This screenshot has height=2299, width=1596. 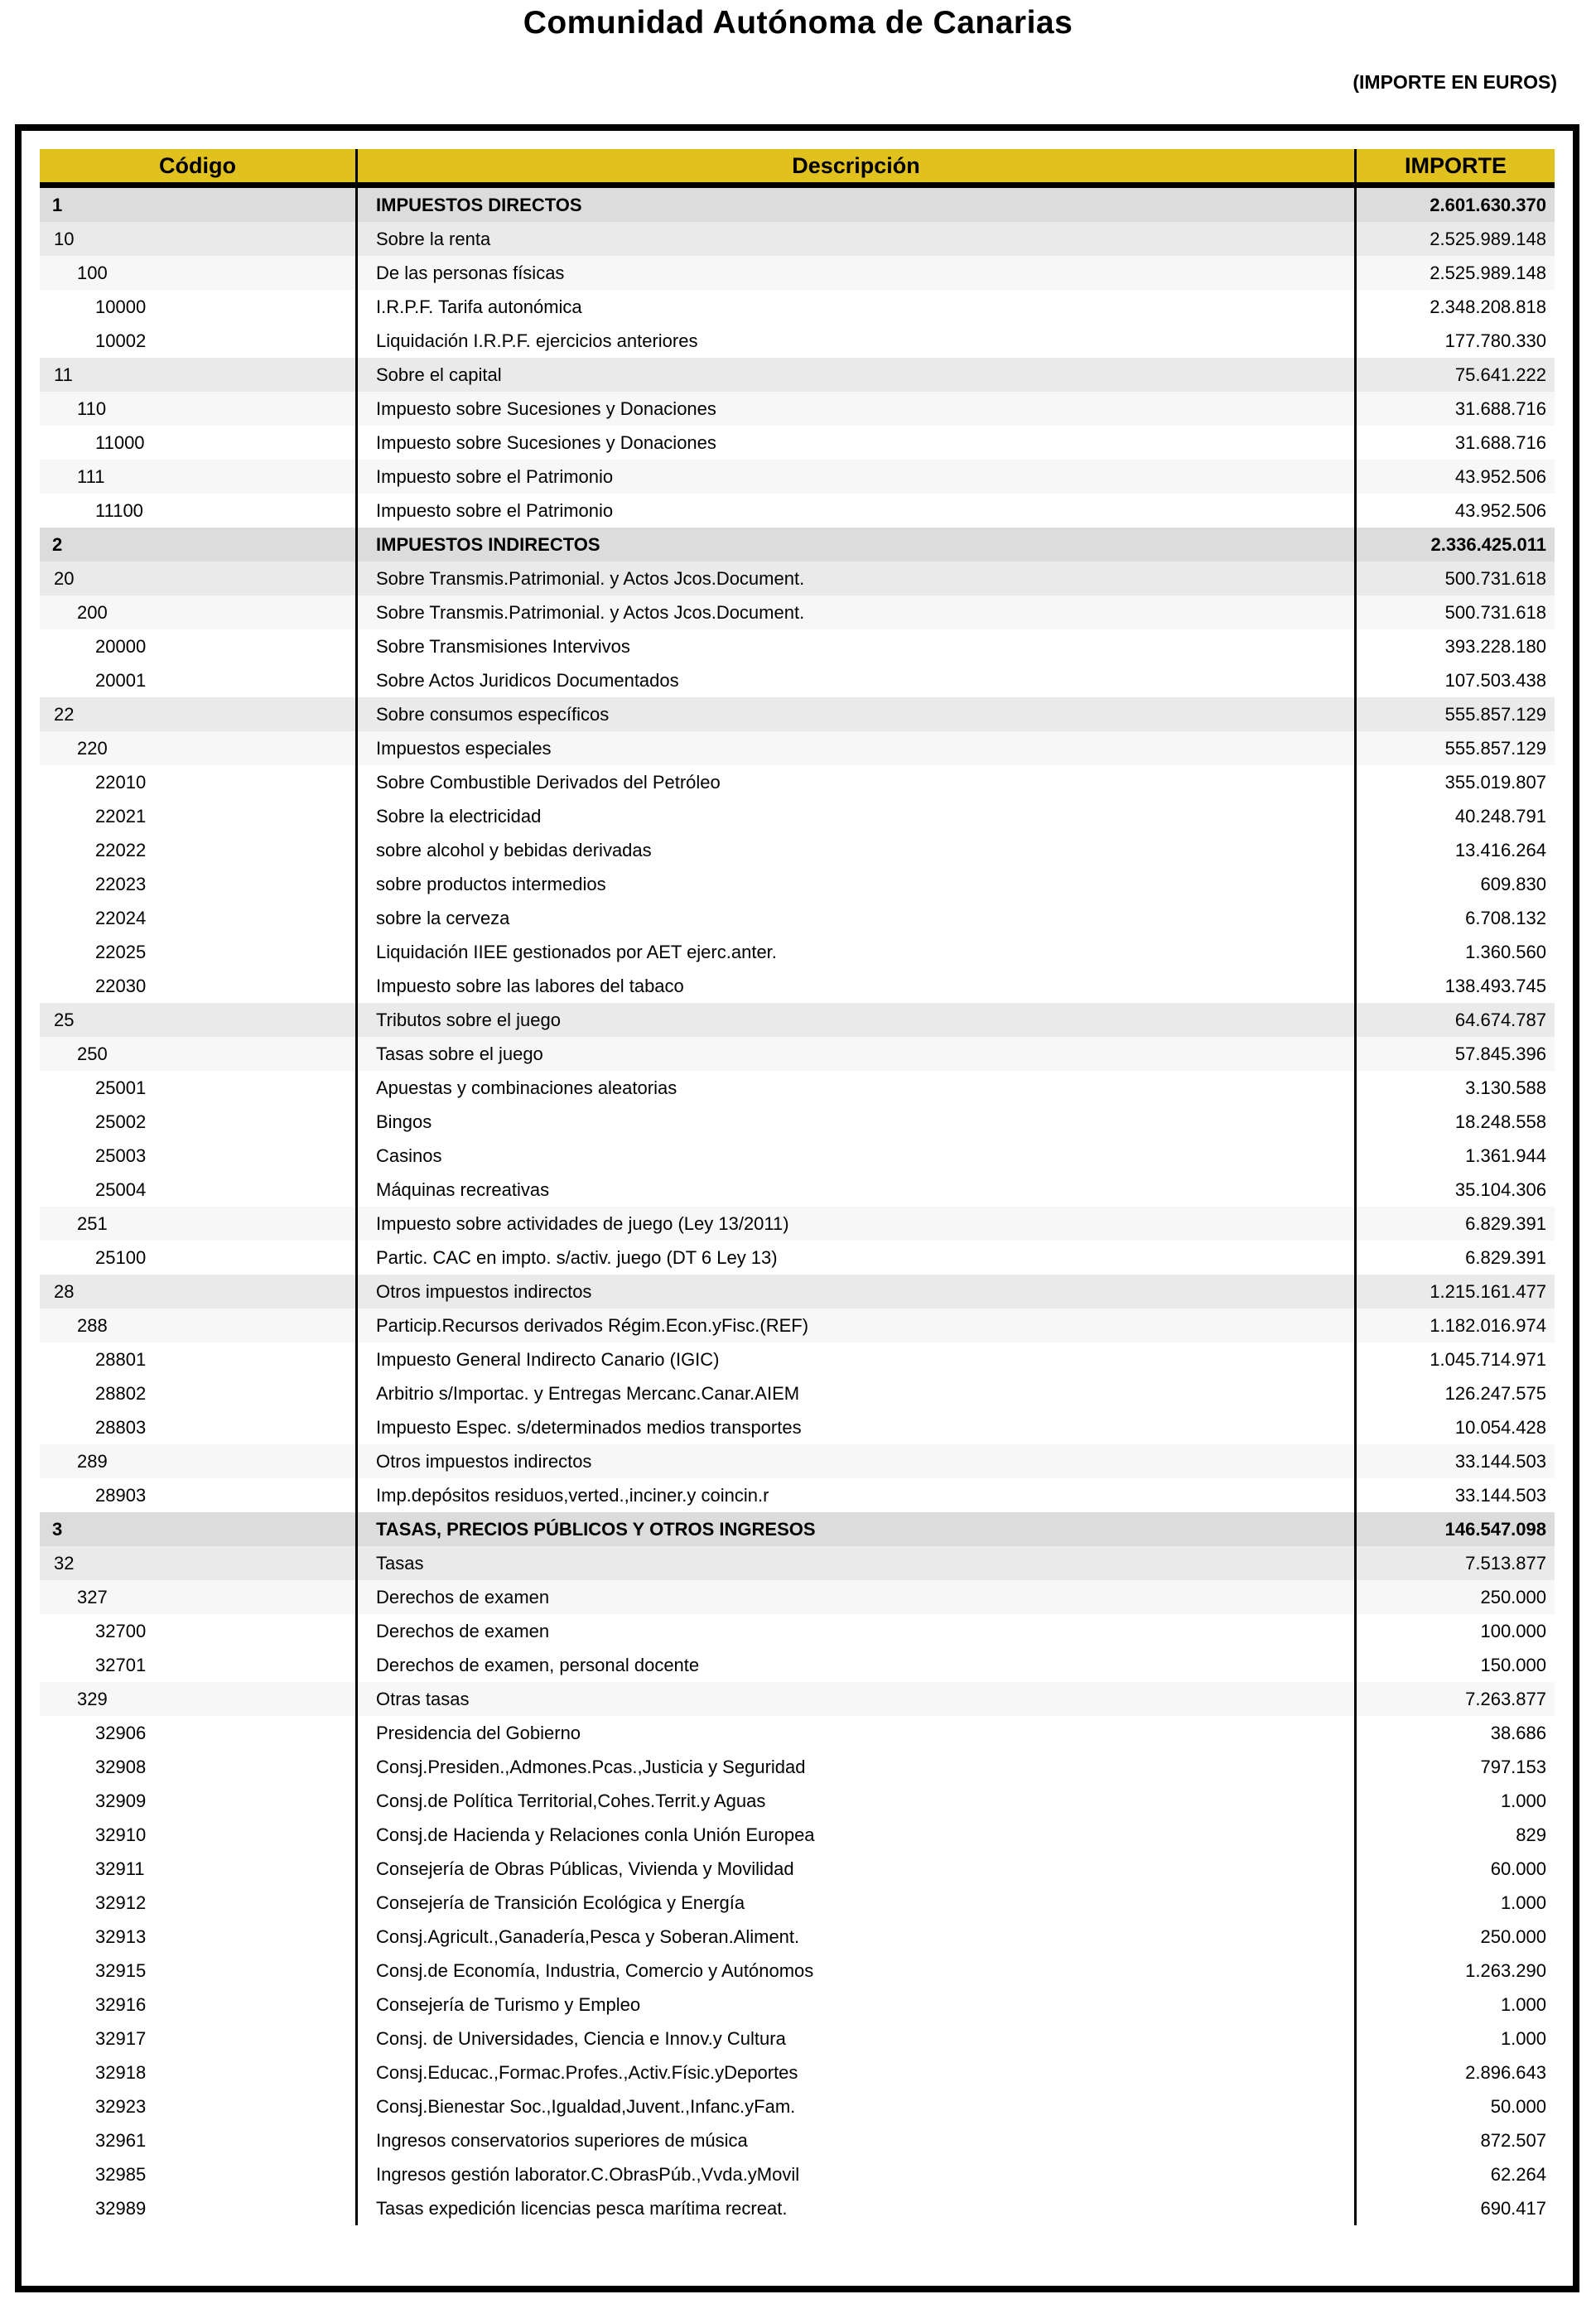 What do you see at coordinates (1495, 1393) in the screenshot?
I see `amount-cell: 126.247.575` at bounding box center [1495, 1393].